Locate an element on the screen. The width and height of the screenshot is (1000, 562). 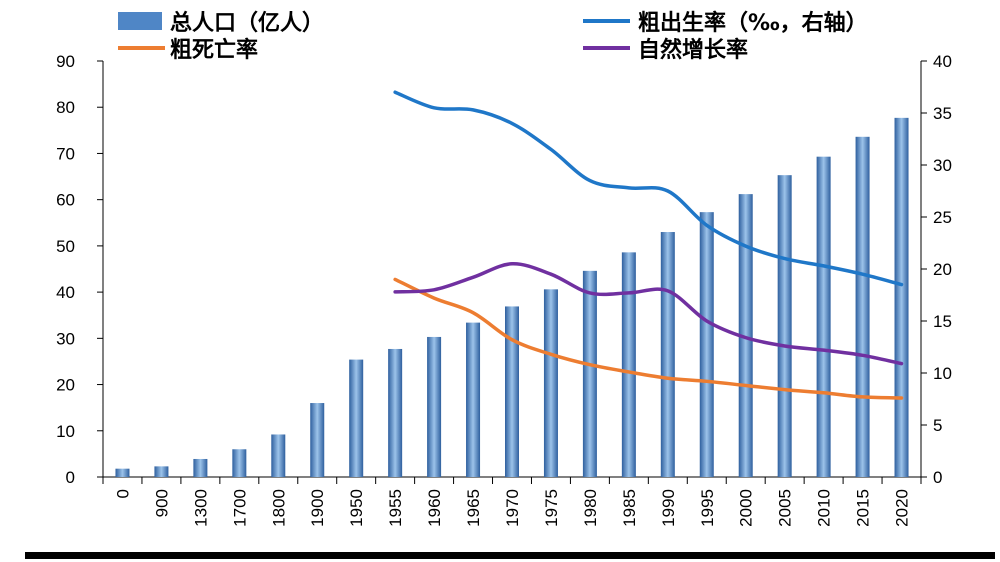
x-tick-label: 1965 is located at coordinates (473, 508).